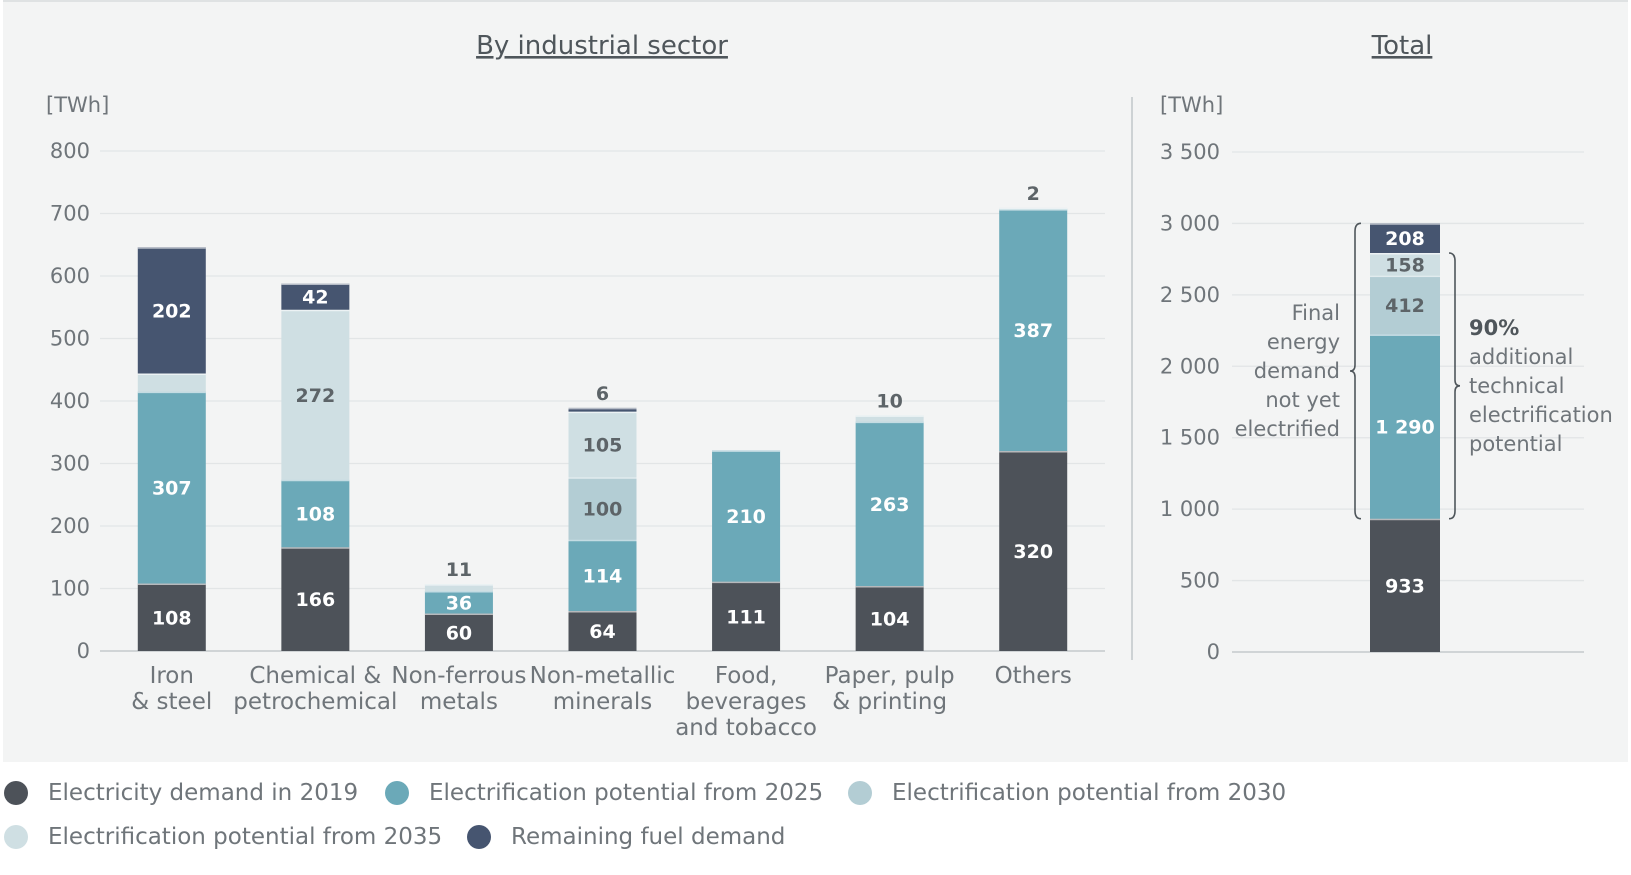 This screenshot has height=875, width=1631. What do you see at coordinates (459, 702) in the screenshot?
I see `x-category-label: metals` at bounding box center [459, 702].